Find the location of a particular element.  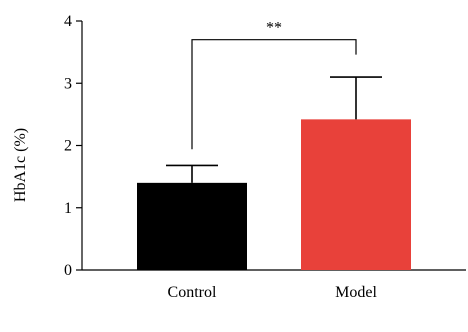

y-tick-label: 0 is located at coordinates (68, 270).